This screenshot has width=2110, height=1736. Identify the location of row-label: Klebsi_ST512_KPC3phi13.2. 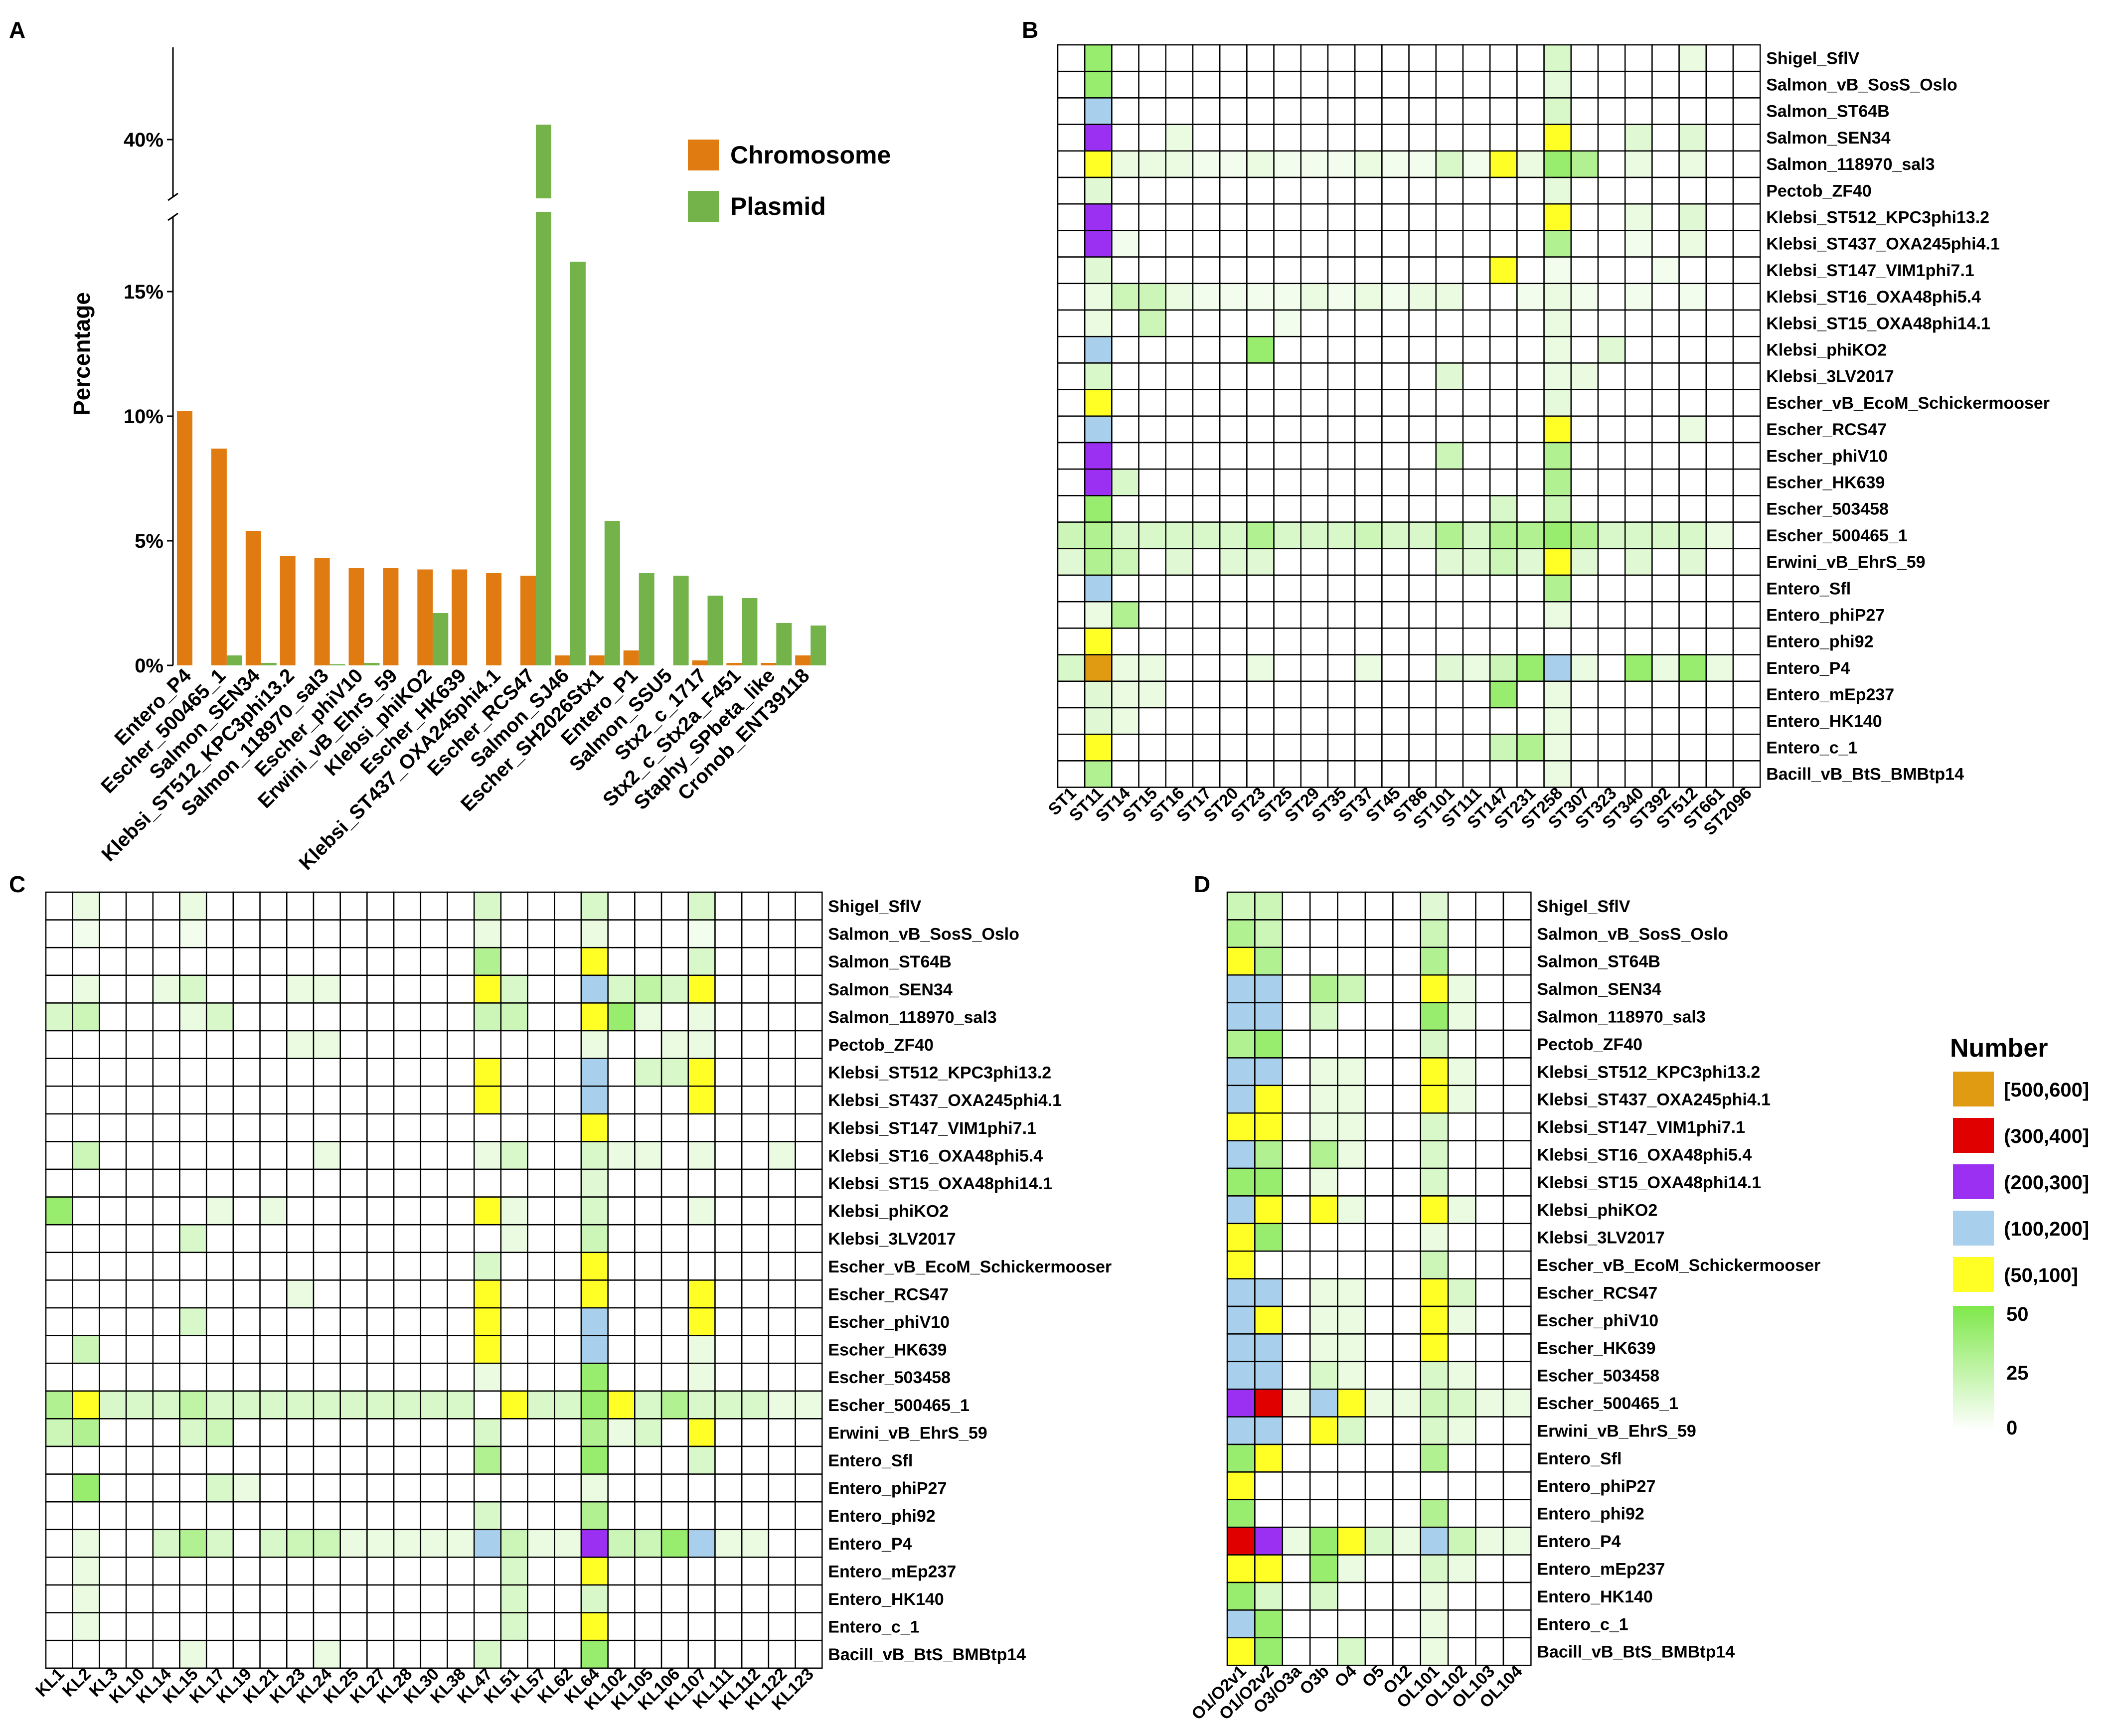
(1878, 217).